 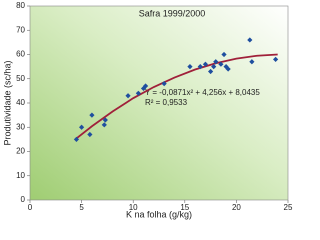 I want to click on y-tick-label: 20, so click(x=20, y=151).